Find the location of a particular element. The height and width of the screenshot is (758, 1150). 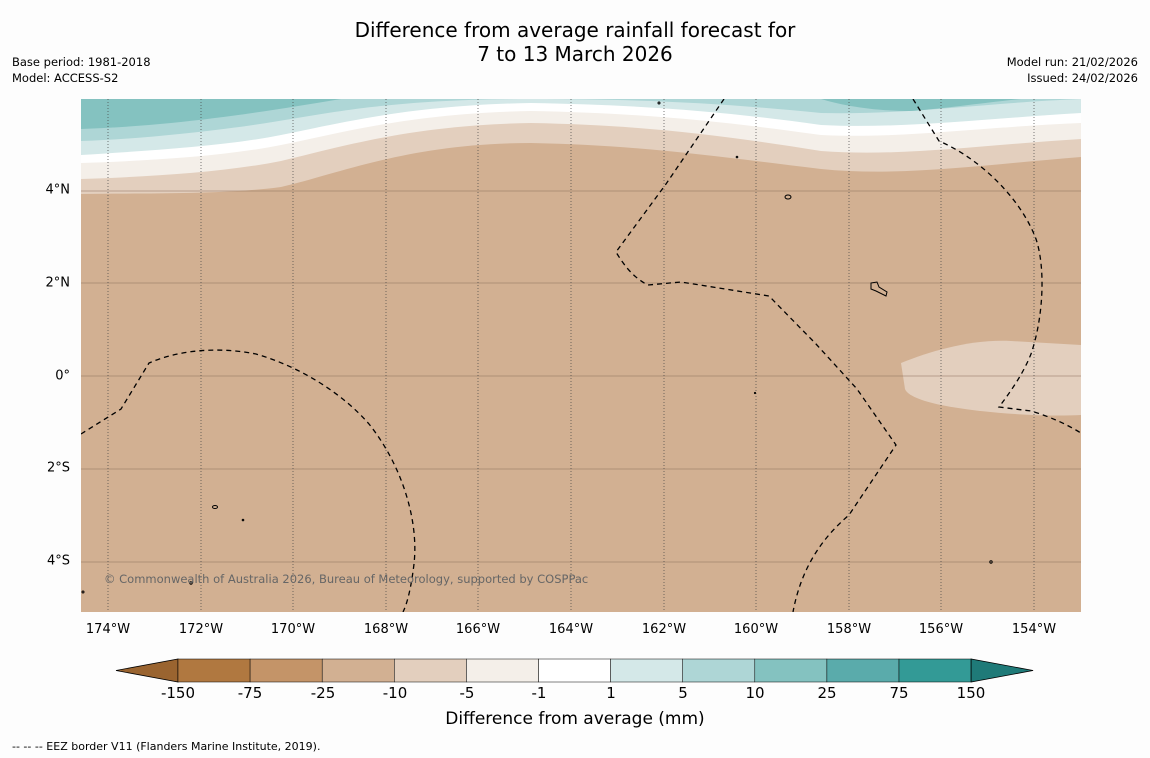

band-plus25 is located at coordinates (211, 114).